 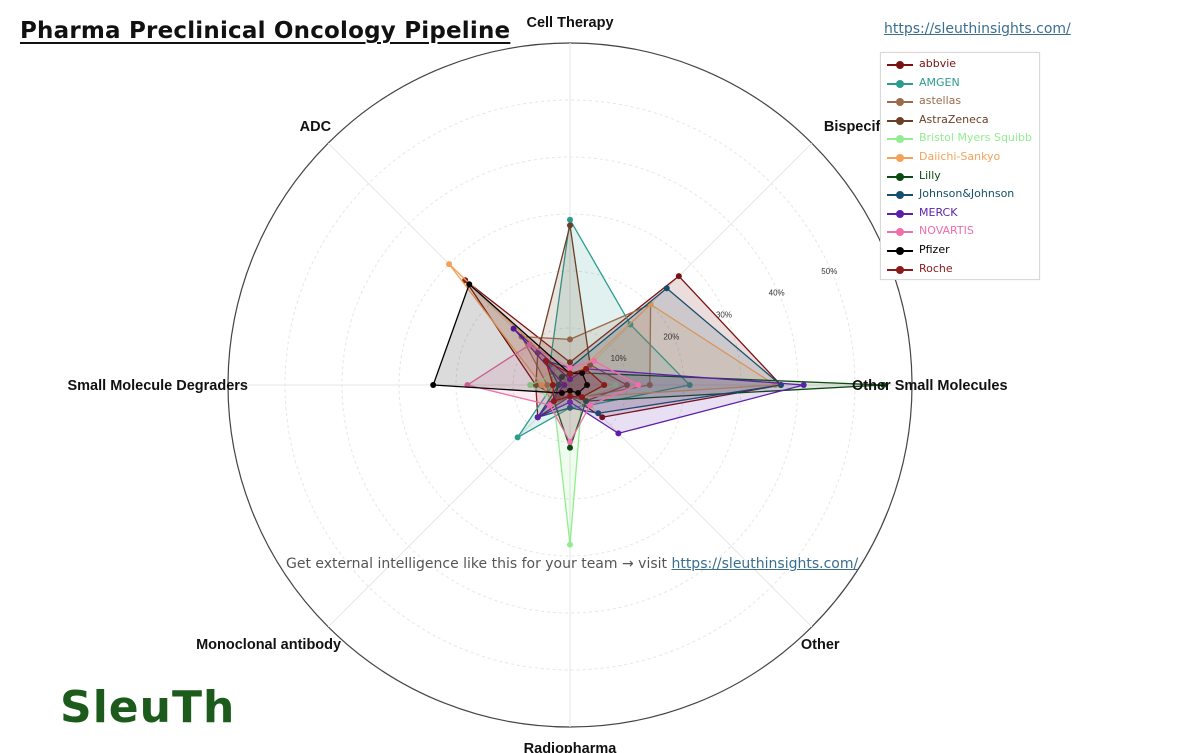 What do you see at coordinates (939, 82) in the screenshot?
I see `legend-label: AMGEN` at bounding box center [939, 82].